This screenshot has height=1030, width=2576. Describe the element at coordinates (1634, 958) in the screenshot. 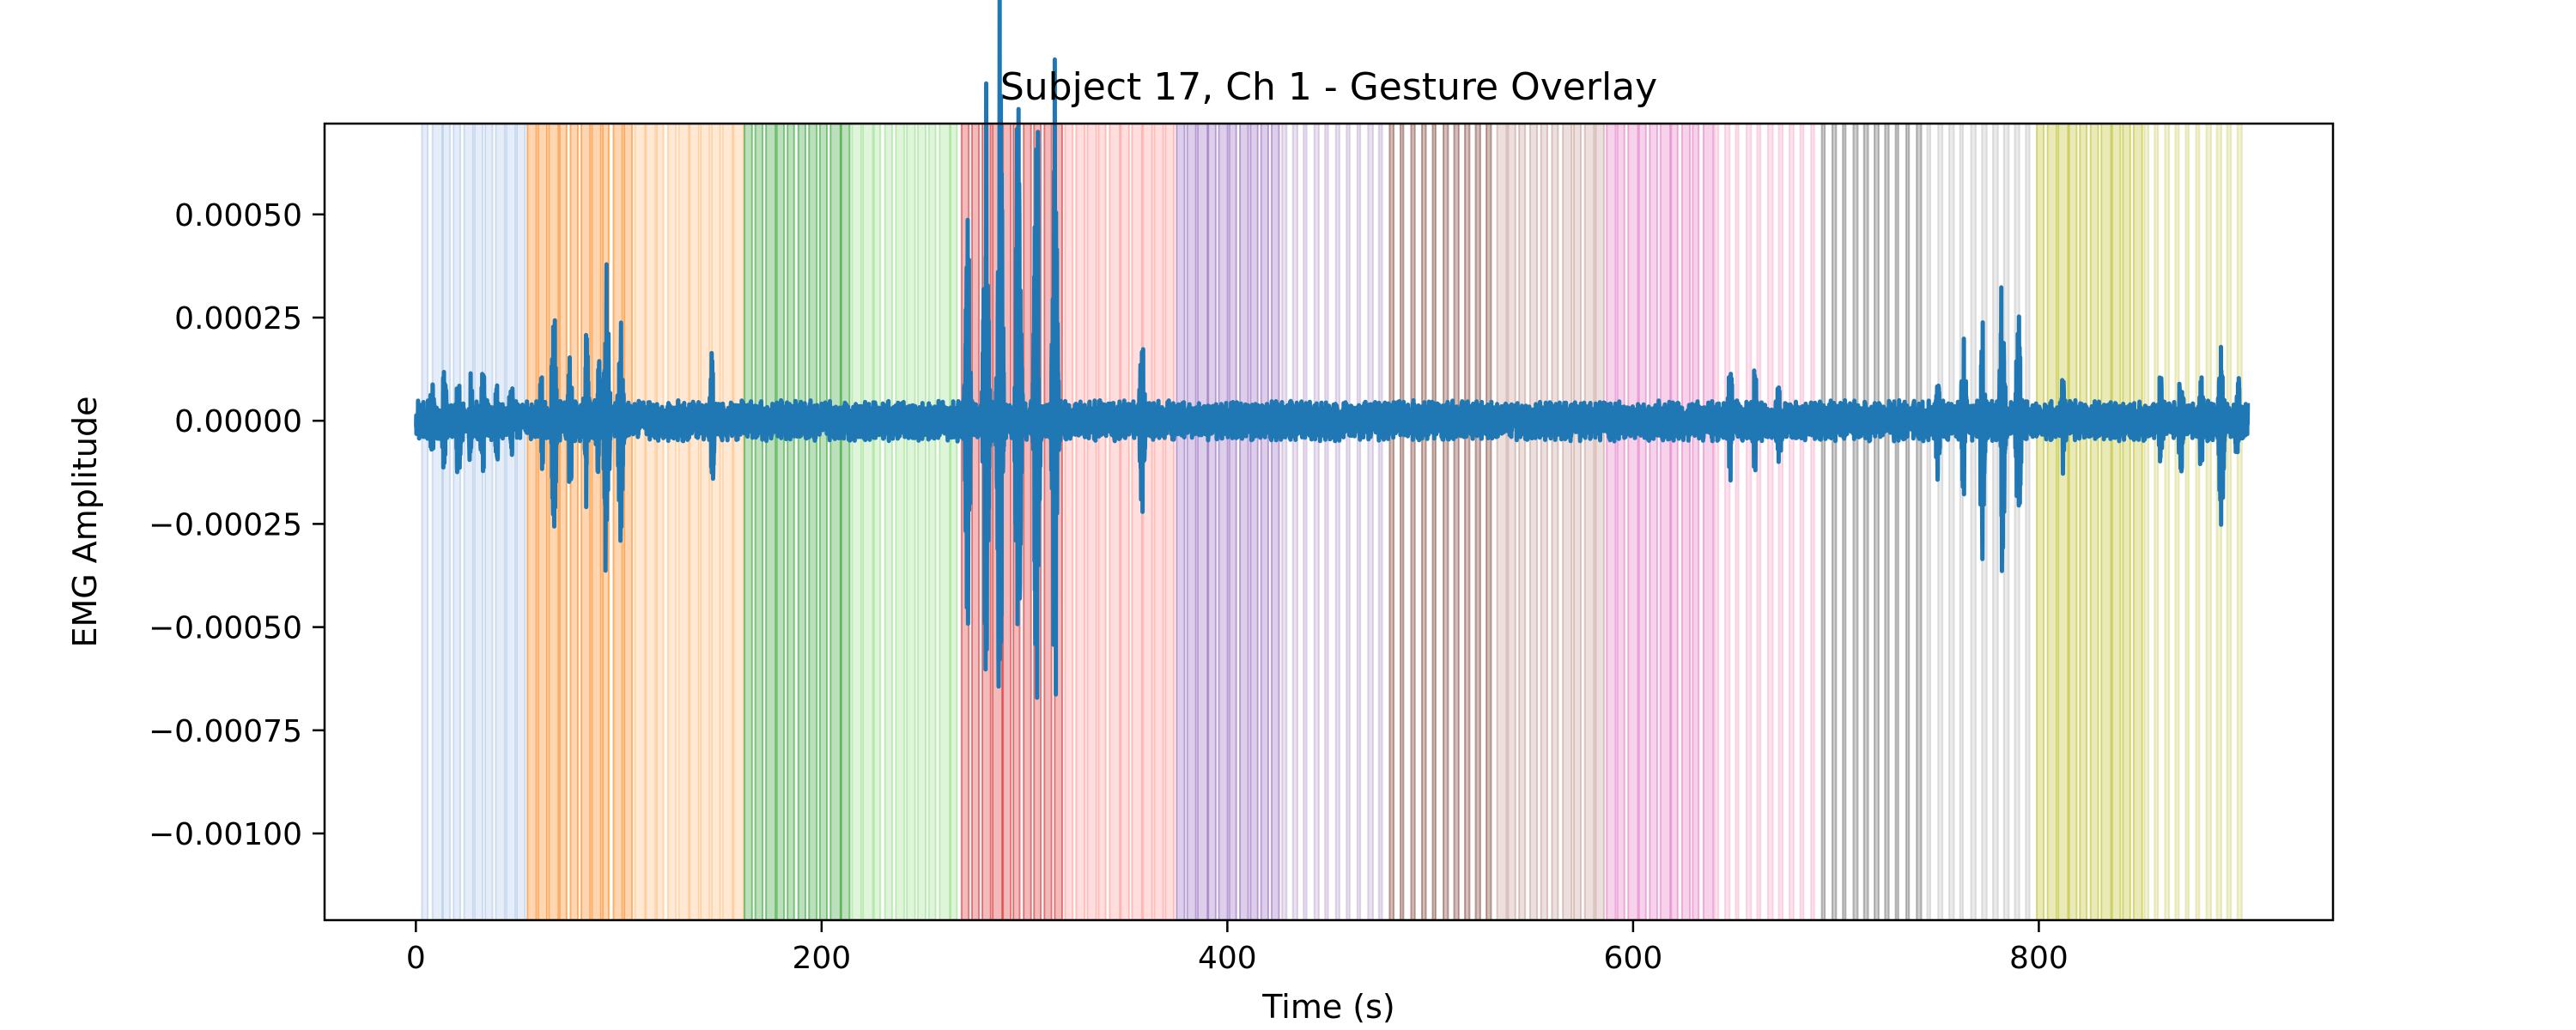

I see `x-tick-label: 600` at that location.